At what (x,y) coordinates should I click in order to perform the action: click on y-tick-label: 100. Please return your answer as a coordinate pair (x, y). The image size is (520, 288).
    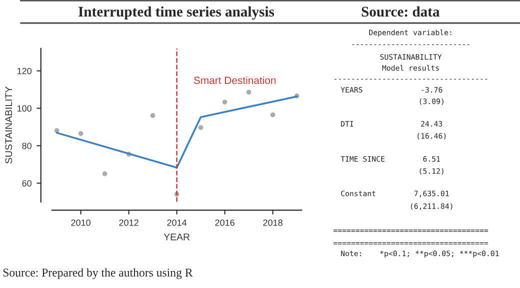
    Looking at the image, I should click on (24, 108).